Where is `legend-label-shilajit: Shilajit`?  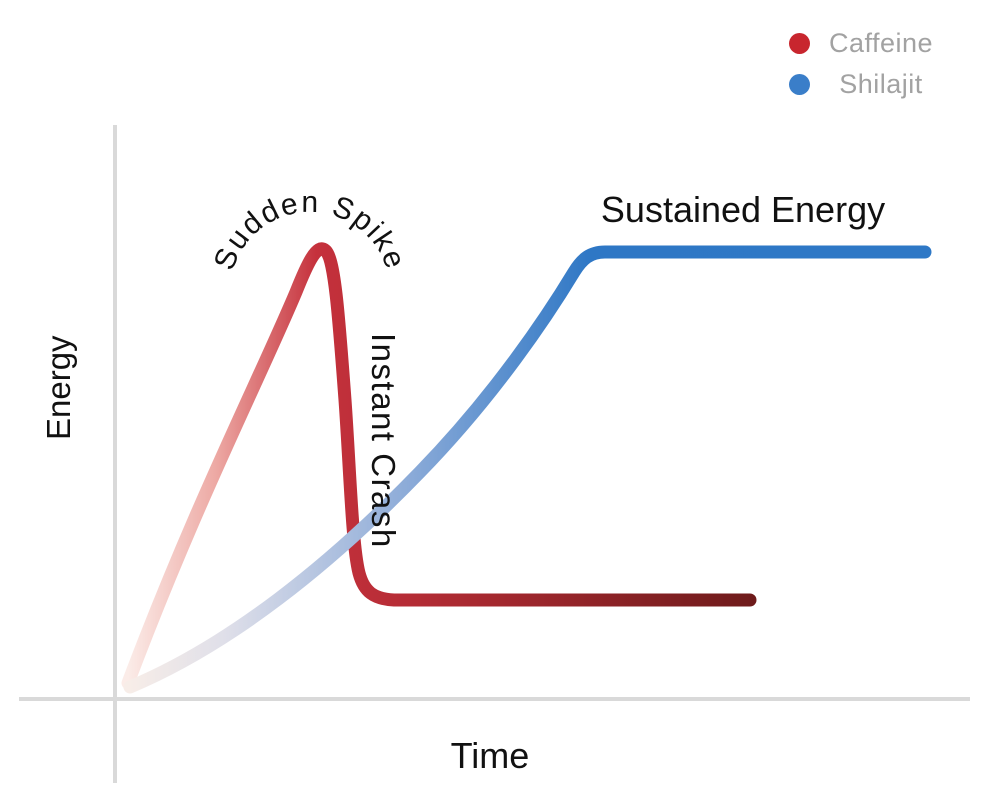 legend-label-shilajit: Shilajit is located at coordinates (881, 84).